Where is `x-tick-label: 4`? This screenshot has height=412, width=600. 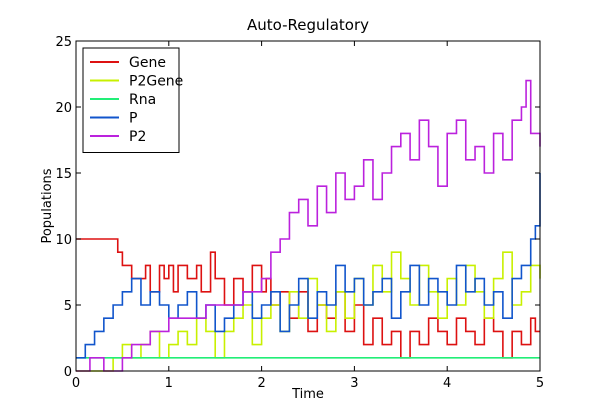 x-tick-label: 4 is located at coordinates (447, 383).